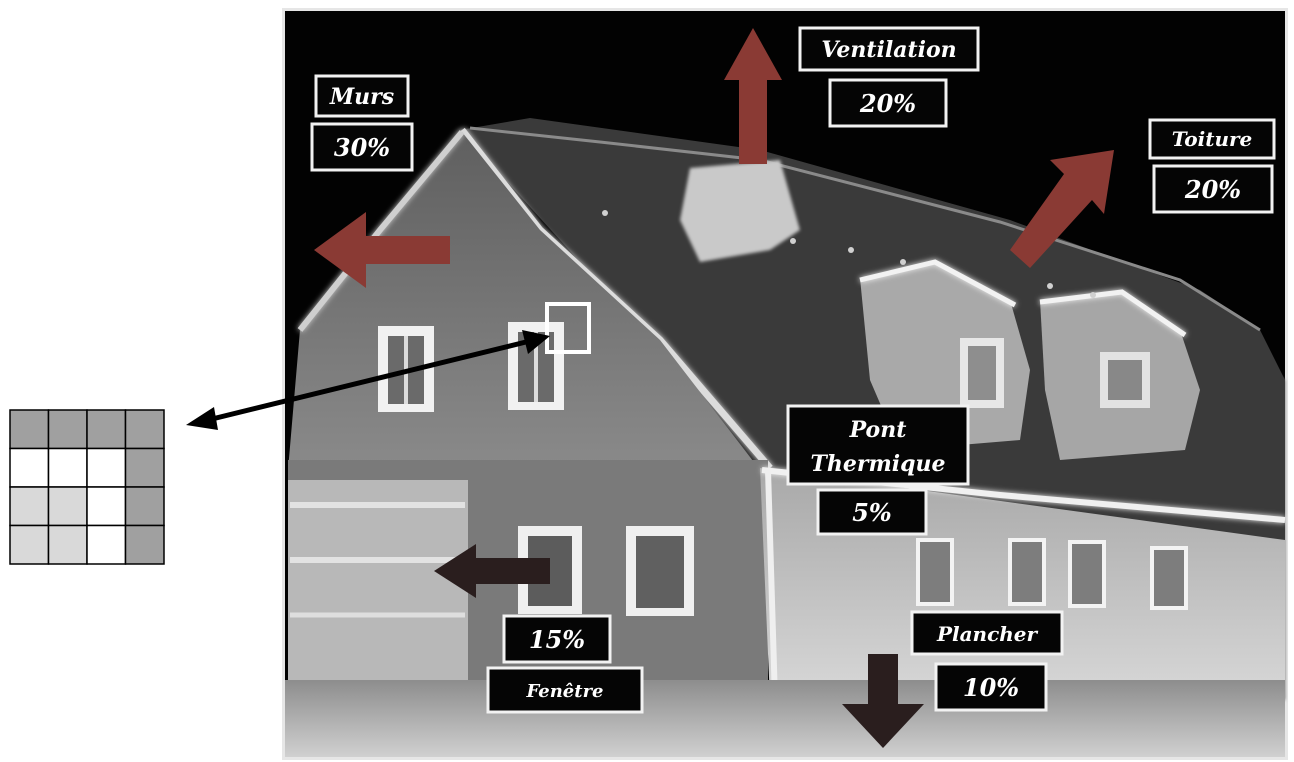  I want to click on label-murs-percent: 30%, so click(362, 147).